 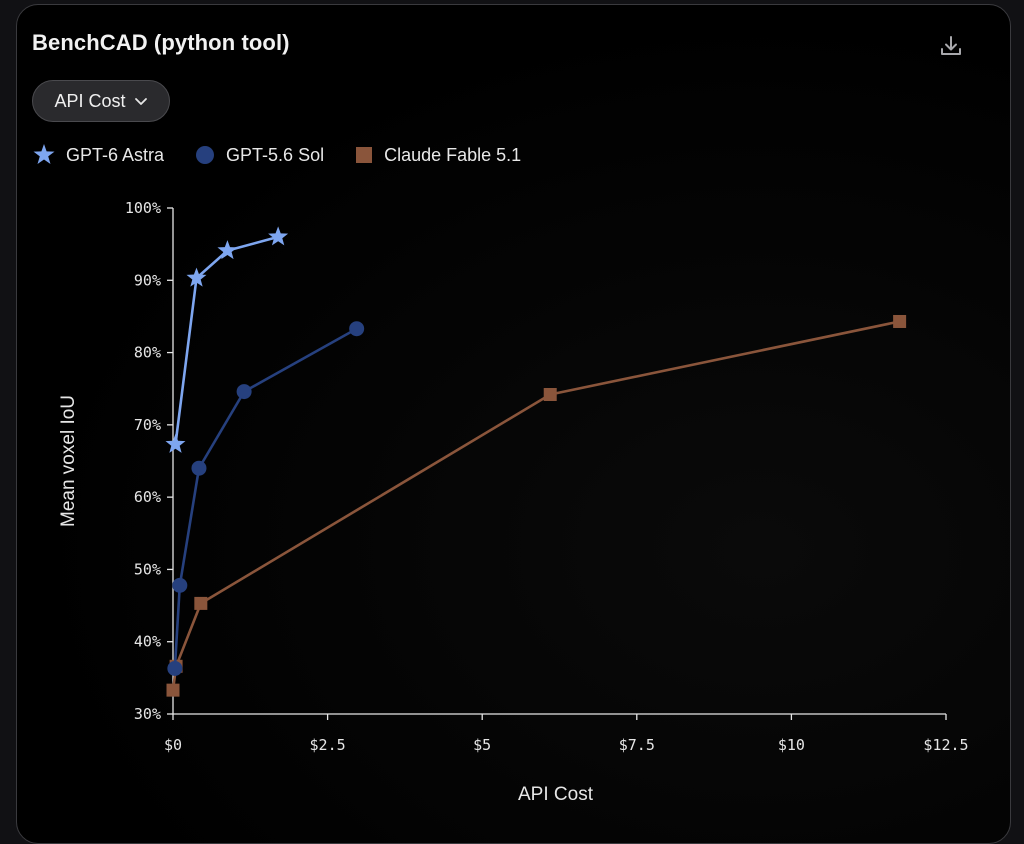 I want to click on download-icon, so click(x=951, y=45).